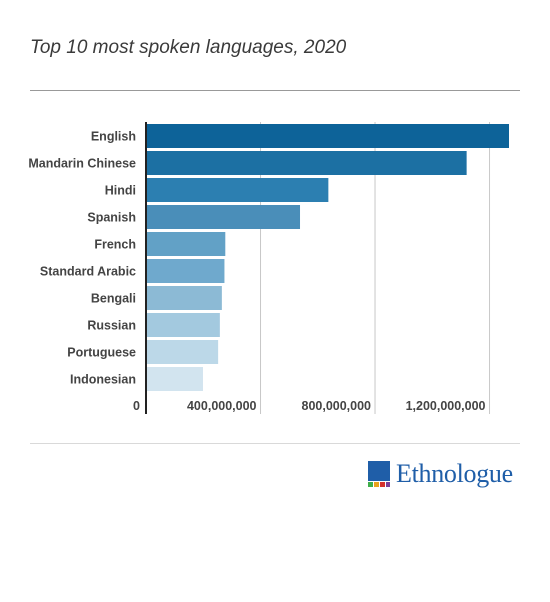 The height and width of the screenshot is (602, 550). What do you see at coordinates (186, 244) in the screenshot?
I see `bar-french` at bounding box center [186, 244].